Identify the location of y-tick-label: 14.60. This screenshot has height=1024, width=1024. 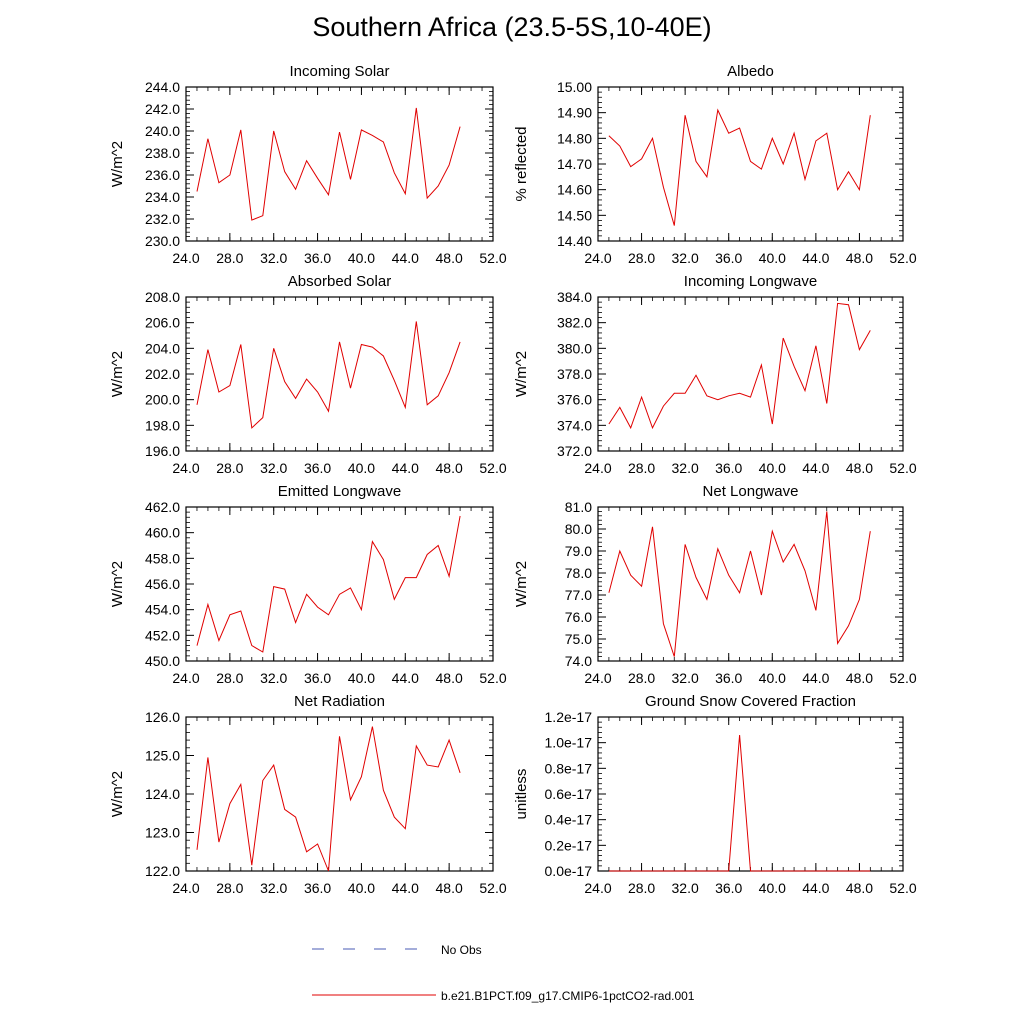
(574, 190).